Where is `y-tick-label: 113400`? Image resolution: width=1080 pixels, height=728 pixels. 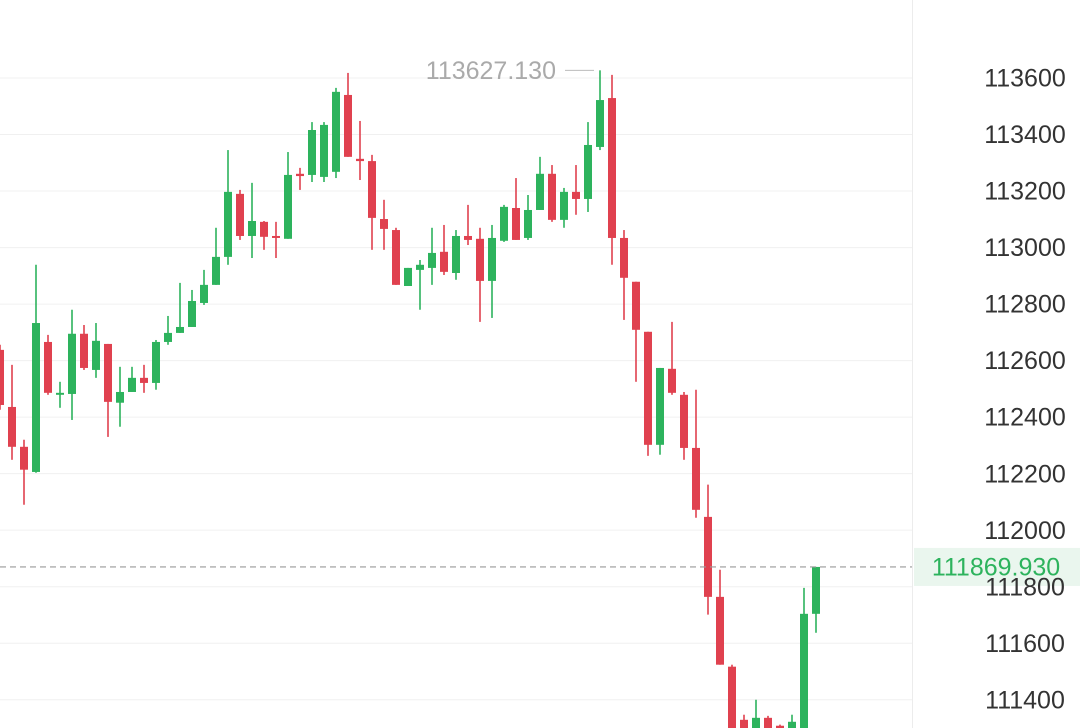 y-tick-label: 113400 is located at coordinates (1025, 135).